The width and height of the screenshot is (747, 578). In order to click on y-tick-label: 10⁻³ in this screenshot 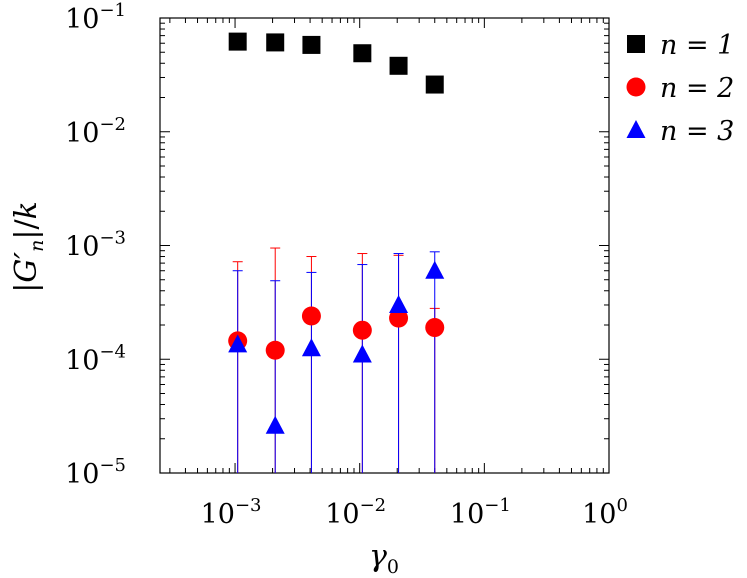, I will do `click(95, 245)`.